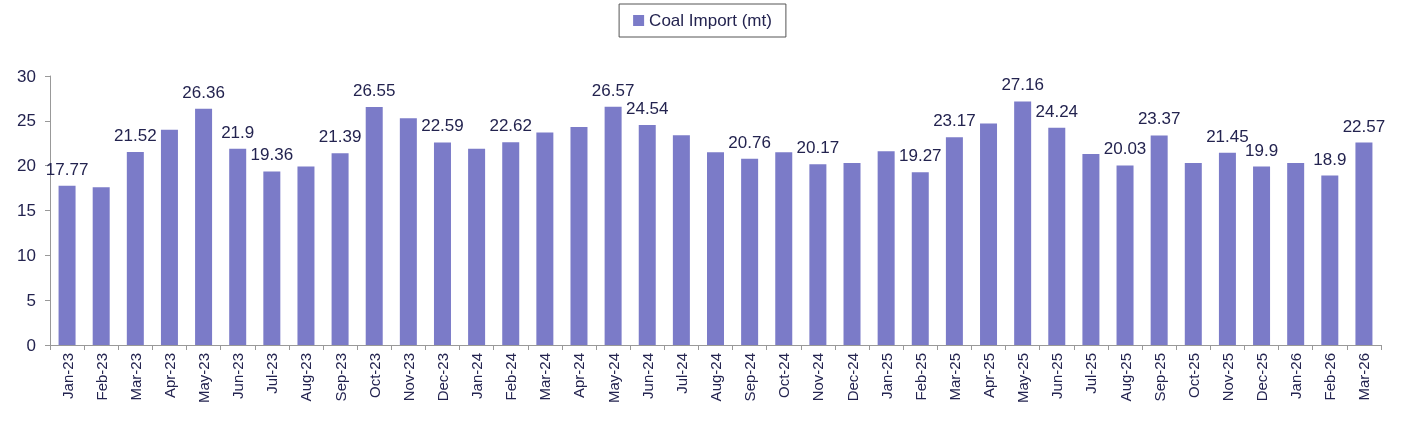  Describe the element at coordinates (1296, 376) in the screenshot. I see `x-tick-label: Jan-26` at that location.